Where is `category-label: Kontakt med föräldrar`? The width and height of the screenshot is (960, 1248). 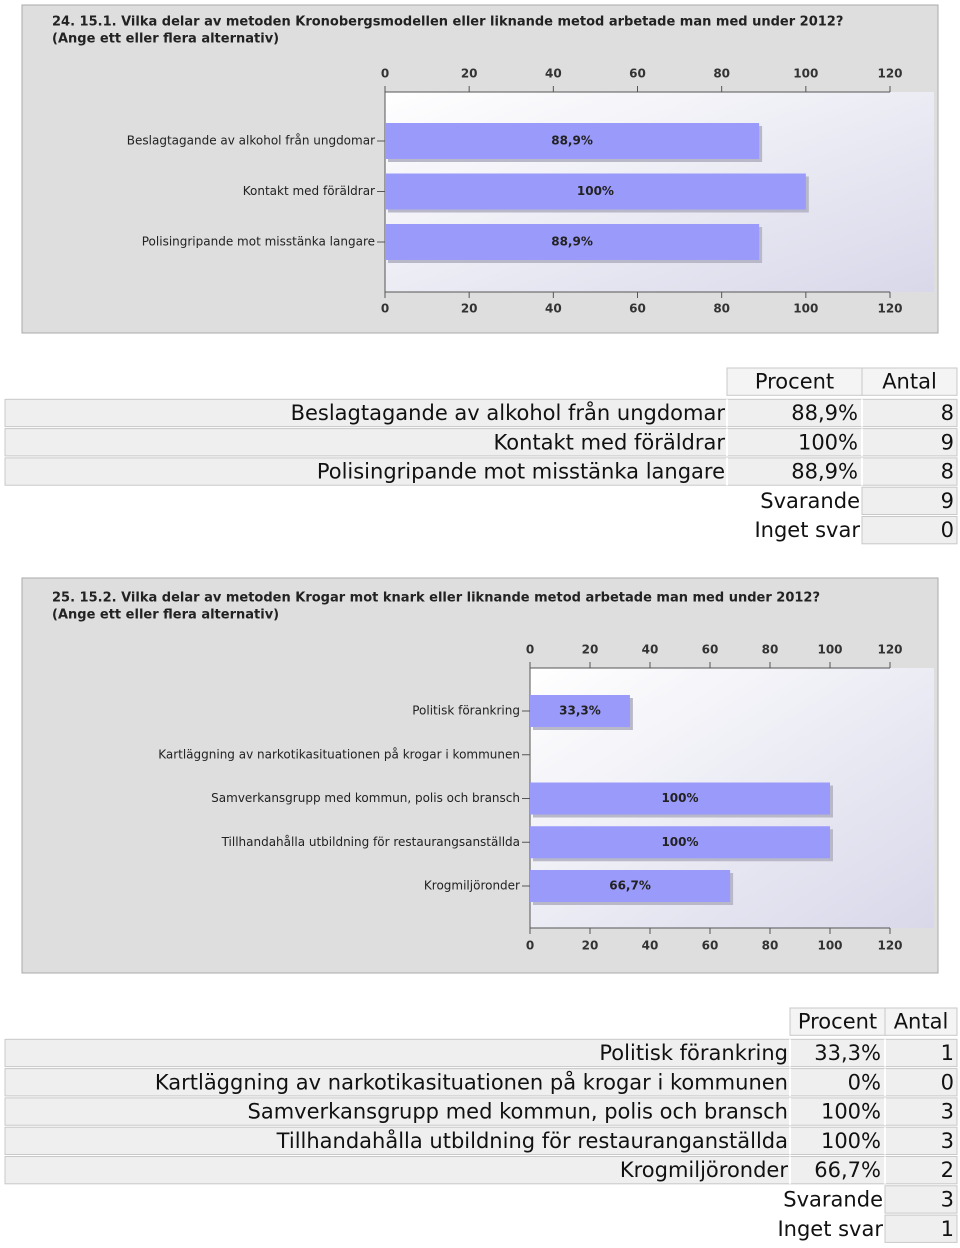
category-label: Kontakt med föräldrar is located at coordinates (309, 191).